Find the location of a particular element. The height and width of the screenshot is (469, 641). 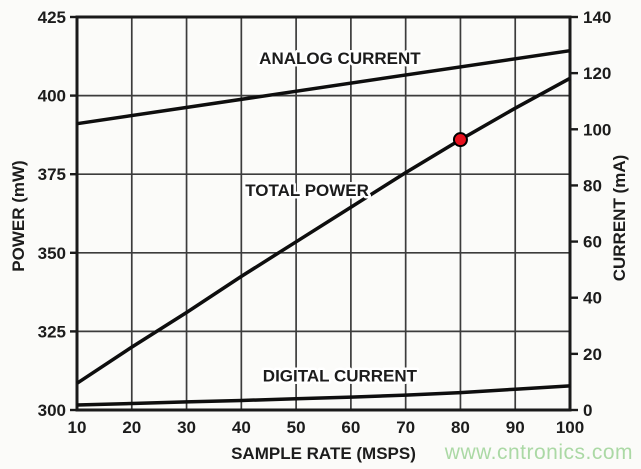

left-axis-tick-labels: 300 325 350 375 400 425 is located at coordinates (52, 214).